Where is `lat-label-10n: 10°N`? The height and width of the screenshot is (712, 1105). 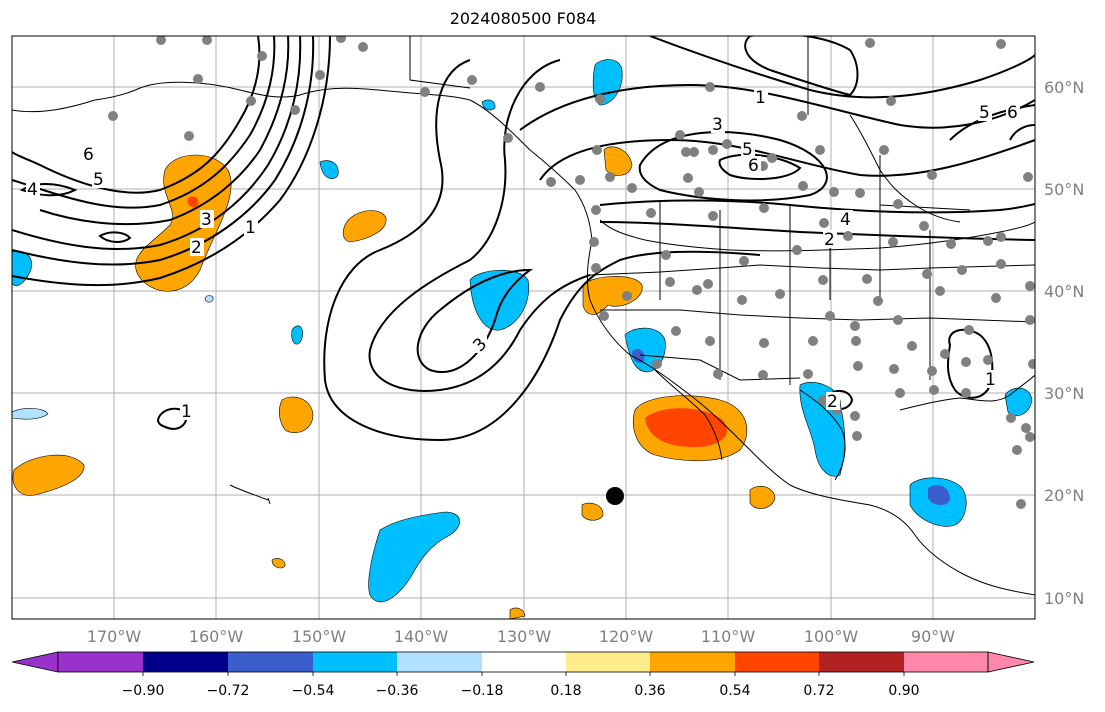
lat-label-10n: 10°N is located at coordinates (1064, 598).